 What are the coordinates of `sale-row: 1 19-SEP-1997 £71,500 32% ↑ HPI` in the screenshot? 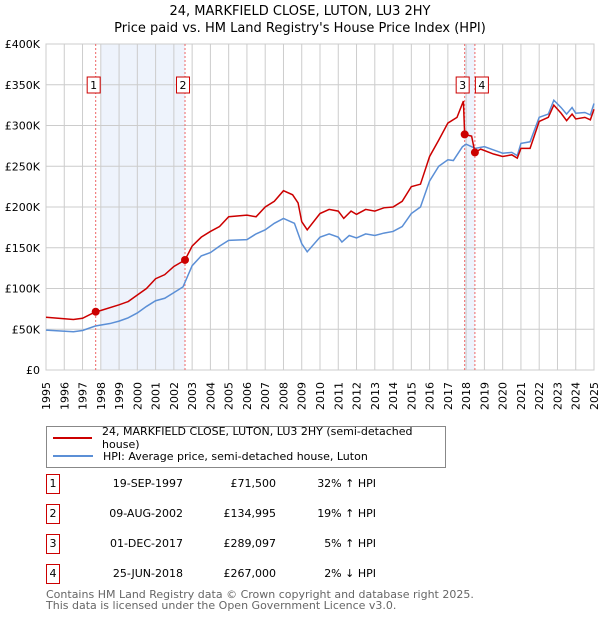 It's located at (256, 484).